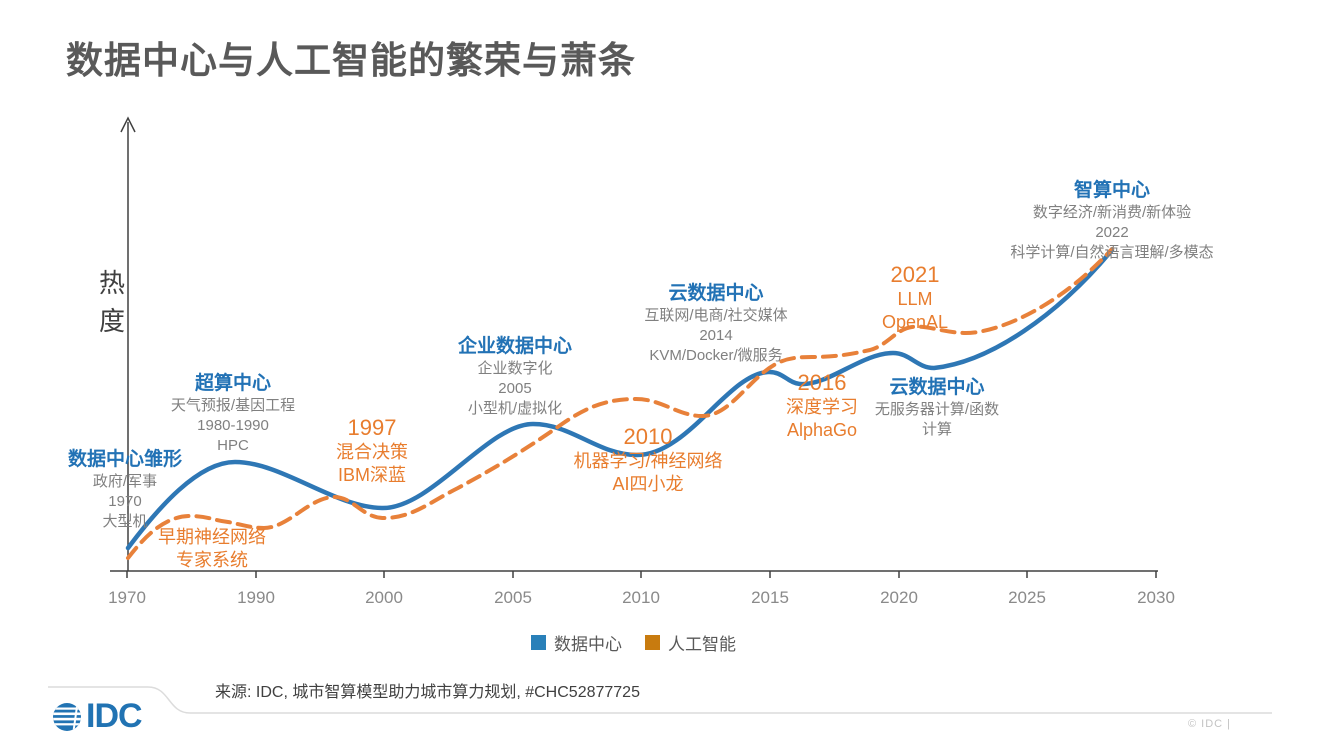  I want to click on annotation-supercomputing-center: 超算中心 天气预报/基因工程 1980-1990 HPC, so click(233, 413).